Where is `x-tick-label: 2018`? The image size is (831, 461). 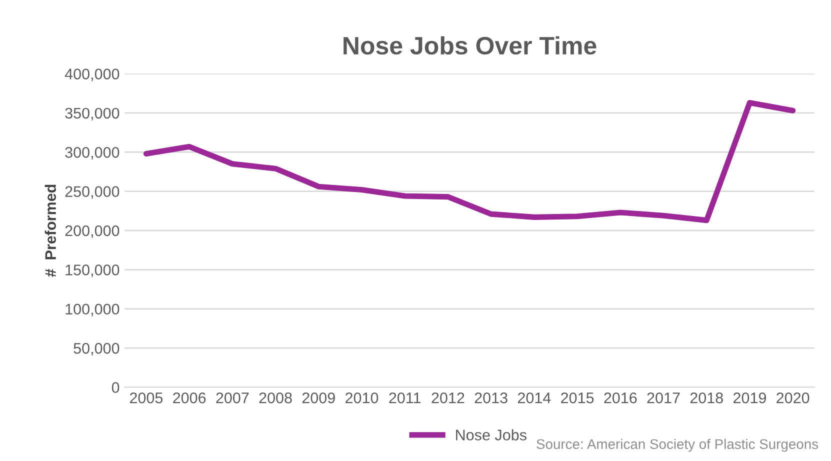 x-tick-label: 2018 is located at coordinates (706, 398).